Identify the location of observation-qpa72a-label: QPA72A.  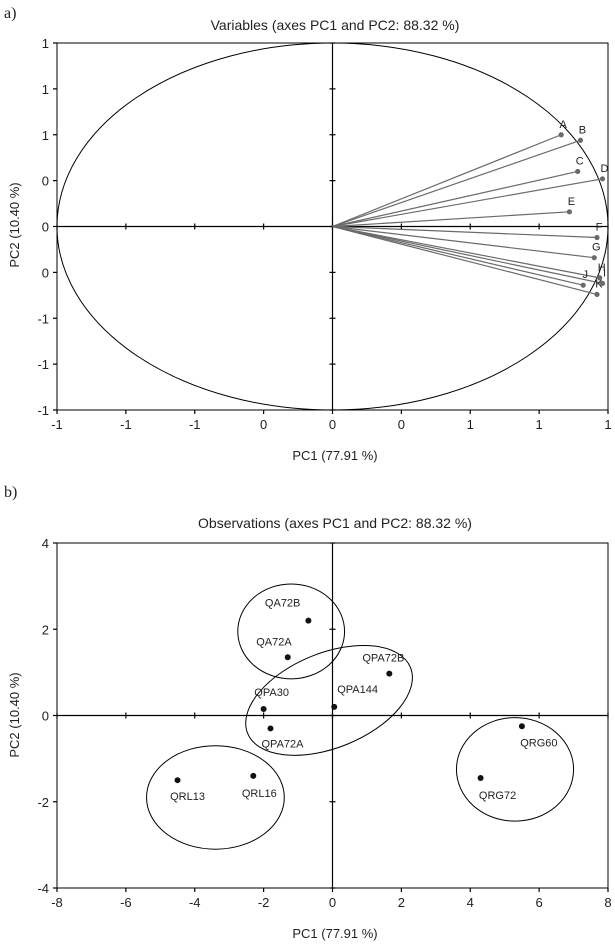
(283, 744).